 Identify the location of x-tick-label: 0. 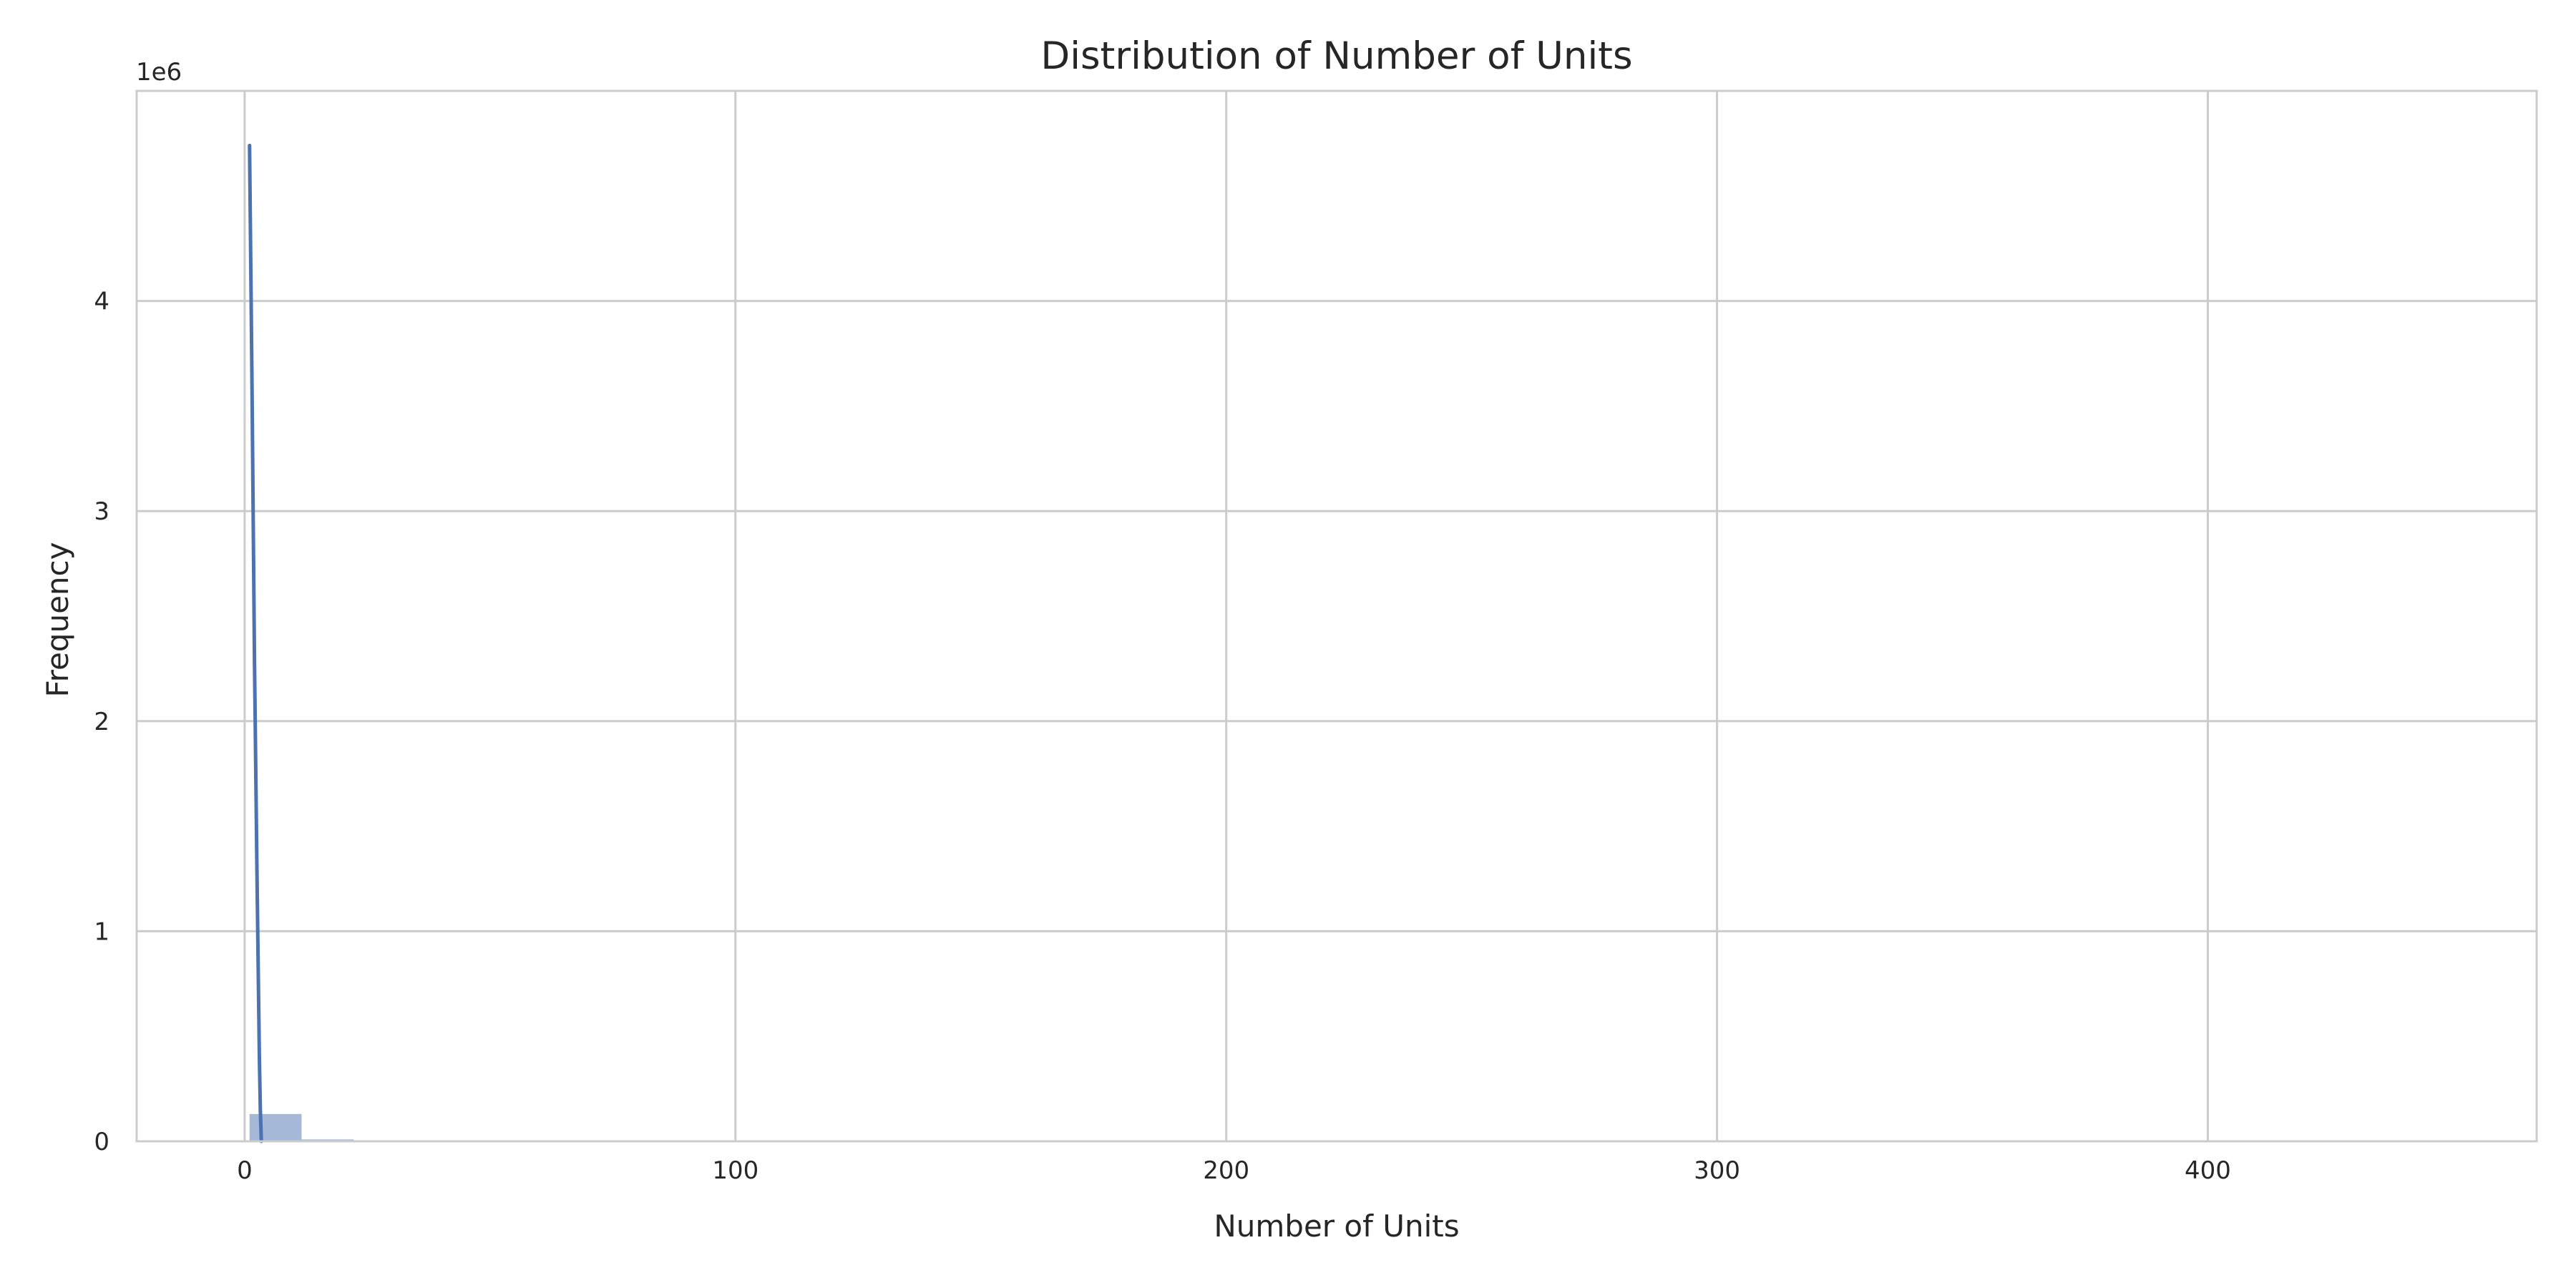
(245, 1170).